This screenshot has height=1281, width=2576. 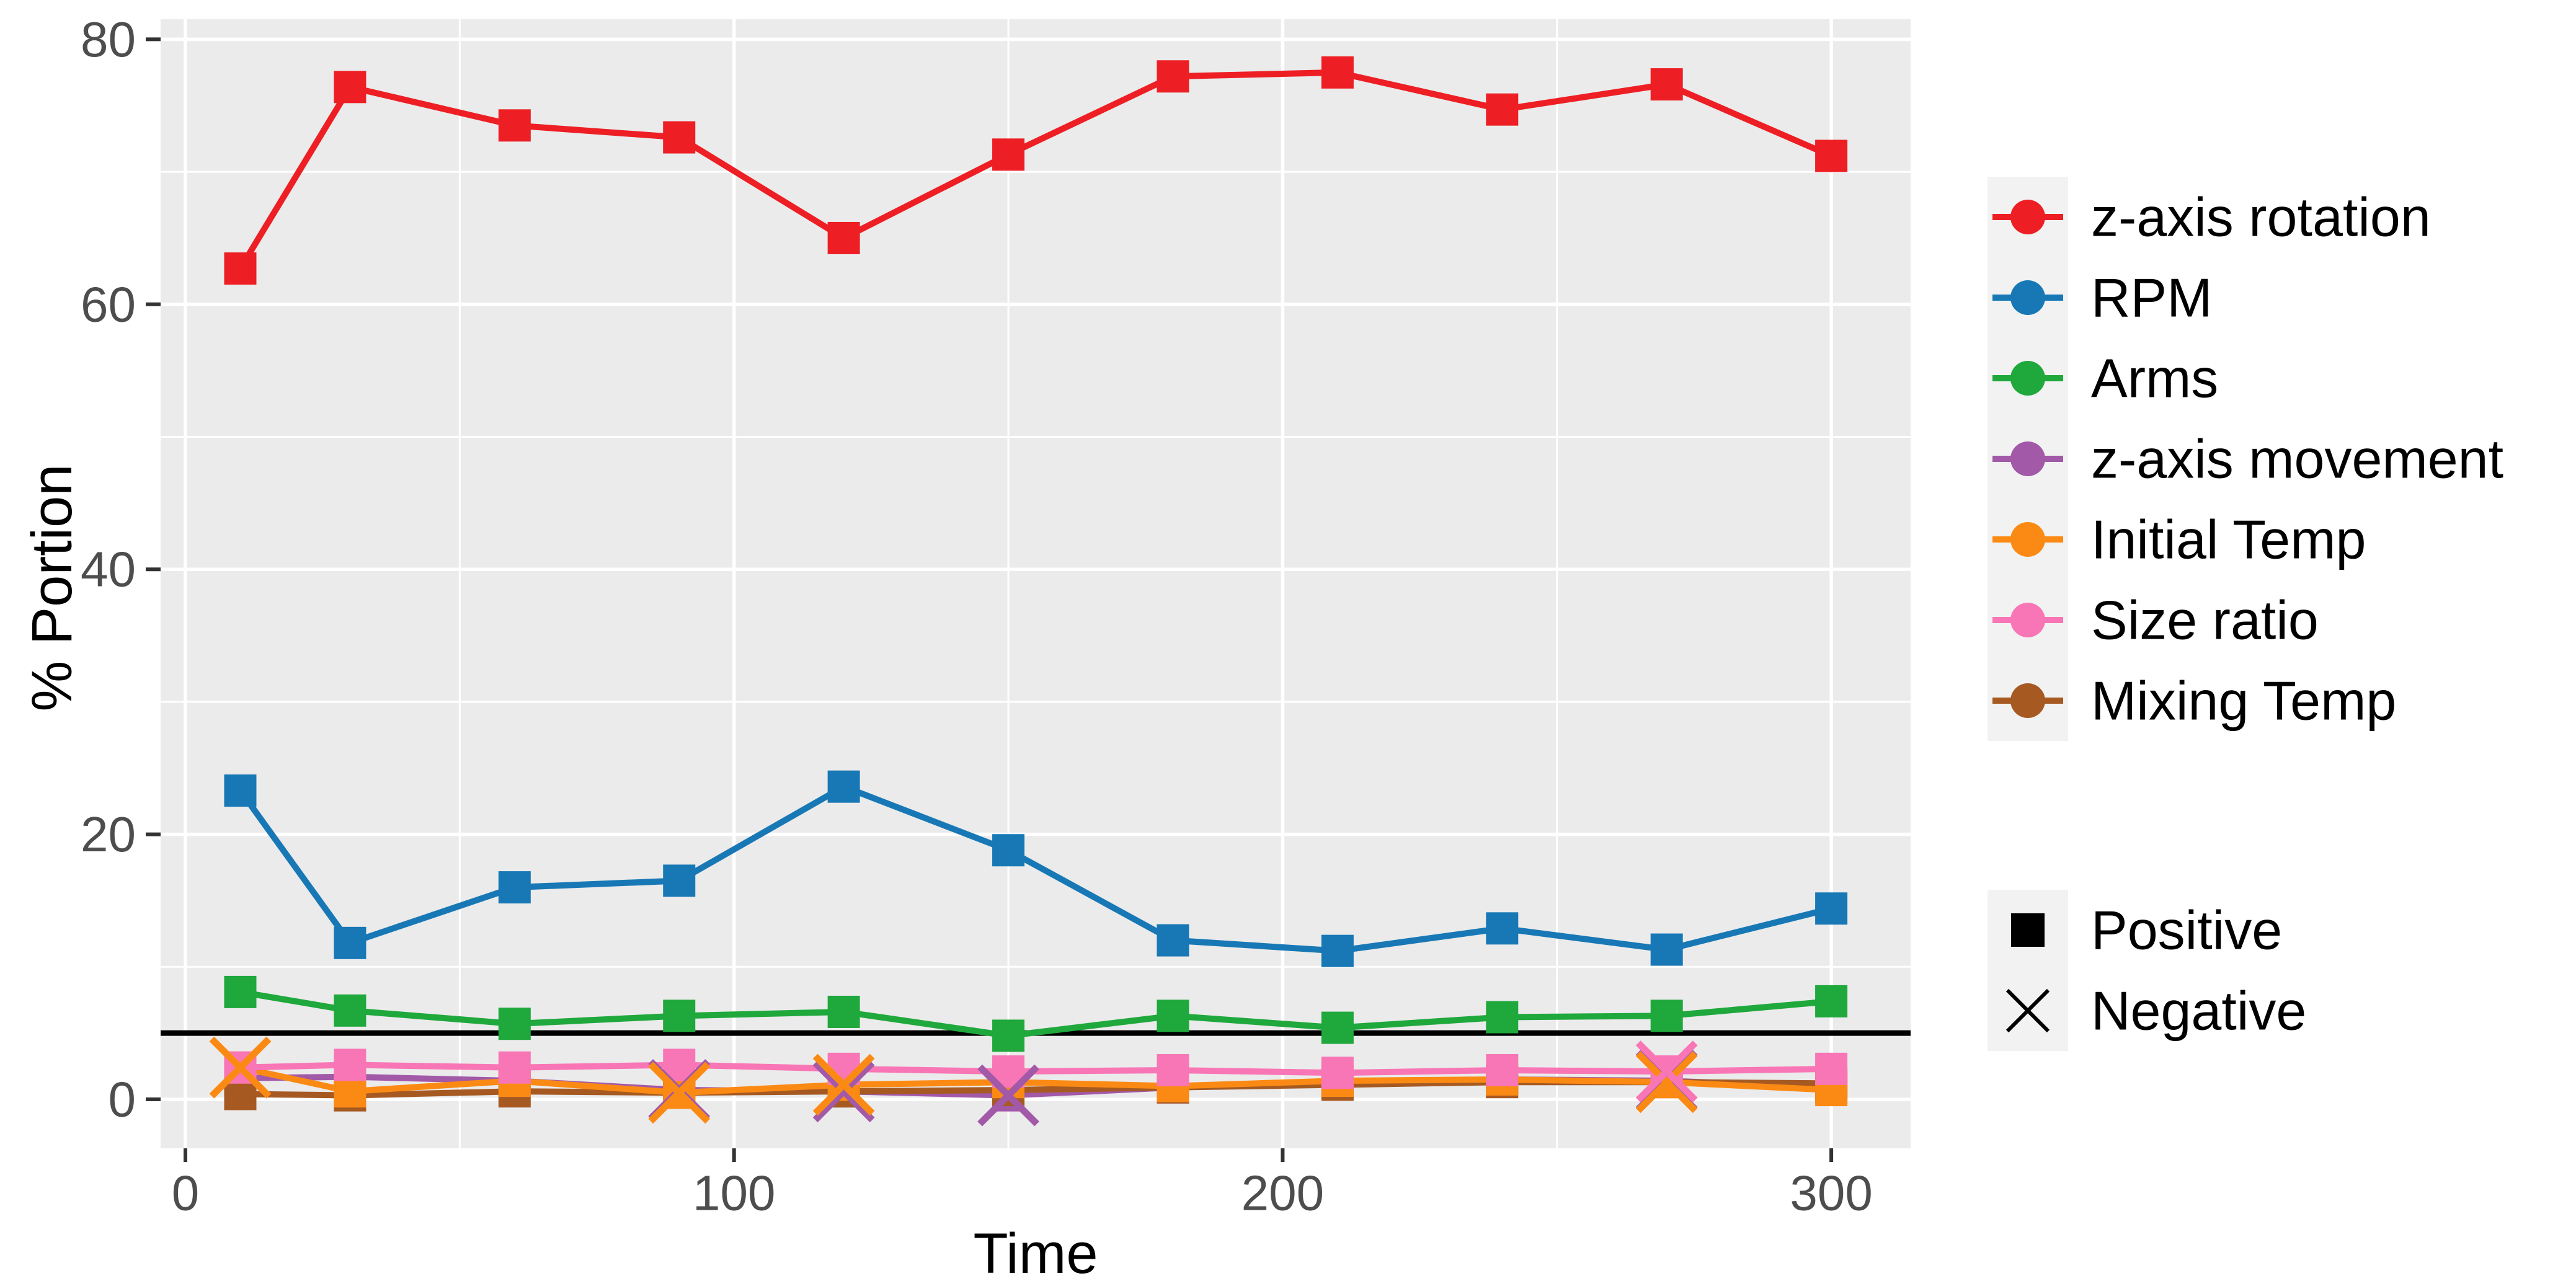 What do you see at coordinates (2027, 459) in the screenshot?
I see `legend-key-dot-z-axis-movement` at bounding box center [2027, 459].